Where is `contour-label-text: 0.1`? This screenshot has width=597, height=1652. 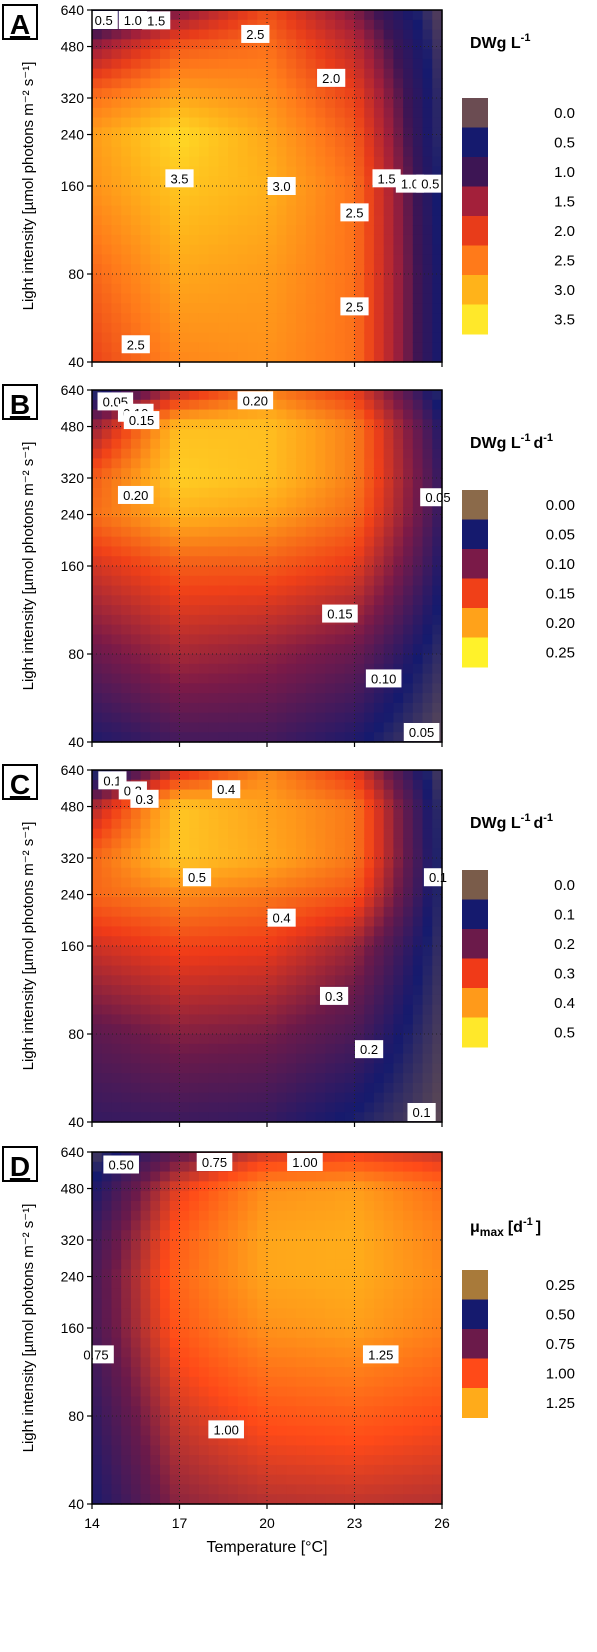 contour-label-text: 0.1 is located at coordinates (438, 877).